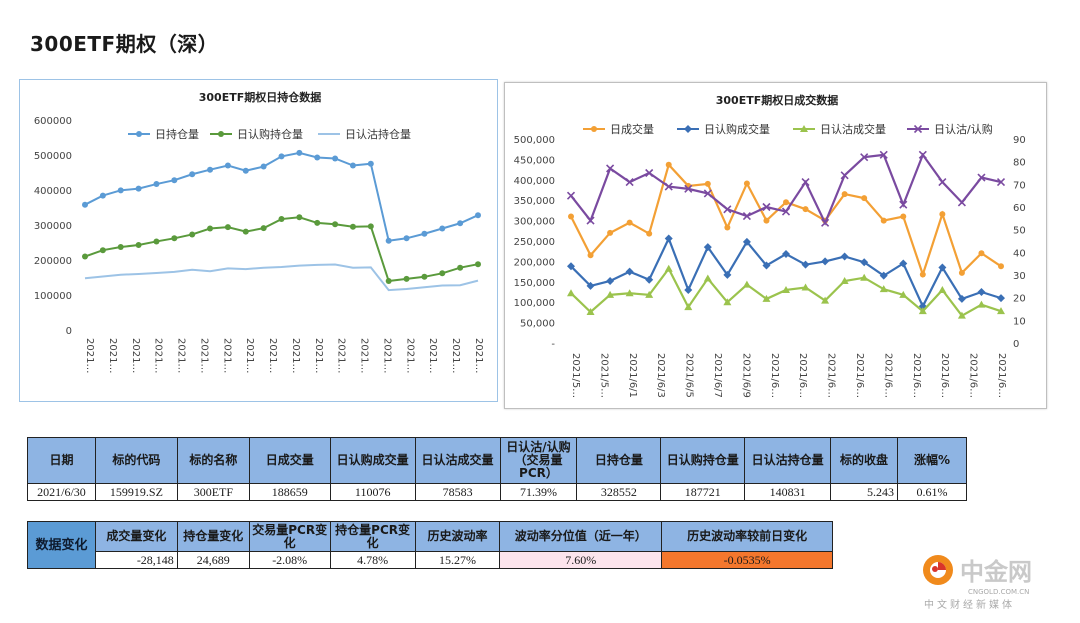 The height and width of the screenshot is (623, 1080). I want to click on page-title: 300ETF期权（深）, so click(124, 44).